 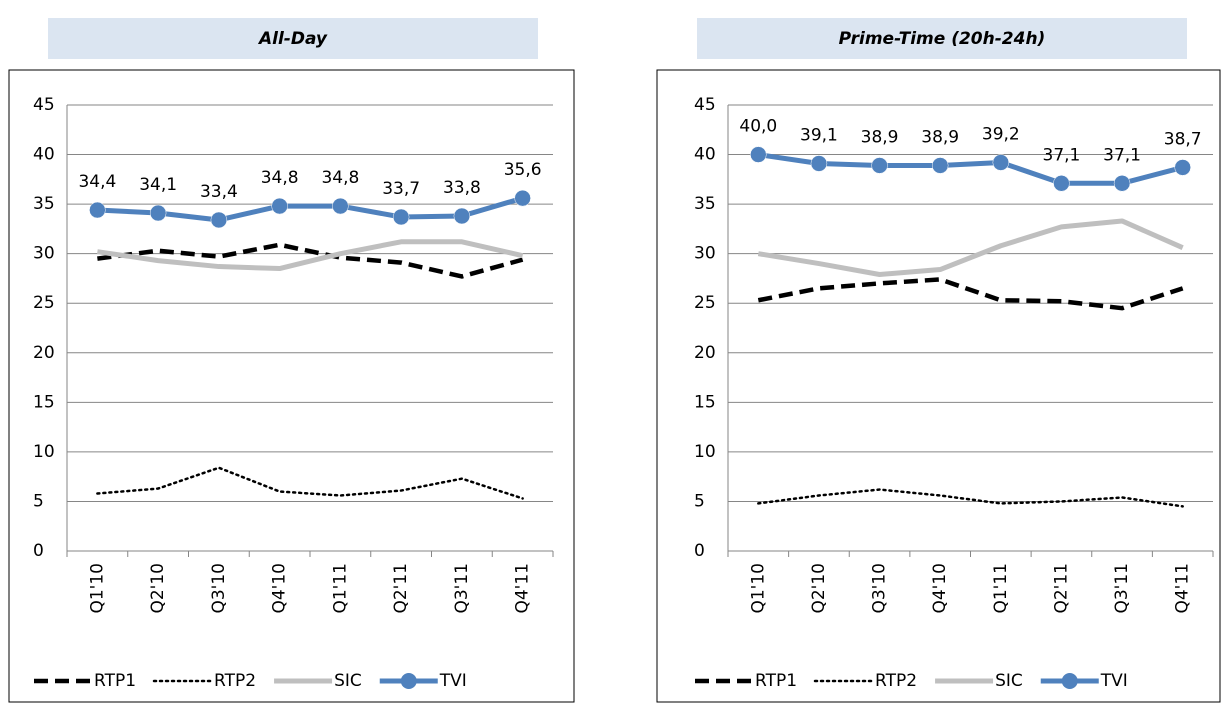 What do you see at coordinates (1183, 139) in the screenshot?
I see `data-label: 38,7` at bounding box center [1183, 139].